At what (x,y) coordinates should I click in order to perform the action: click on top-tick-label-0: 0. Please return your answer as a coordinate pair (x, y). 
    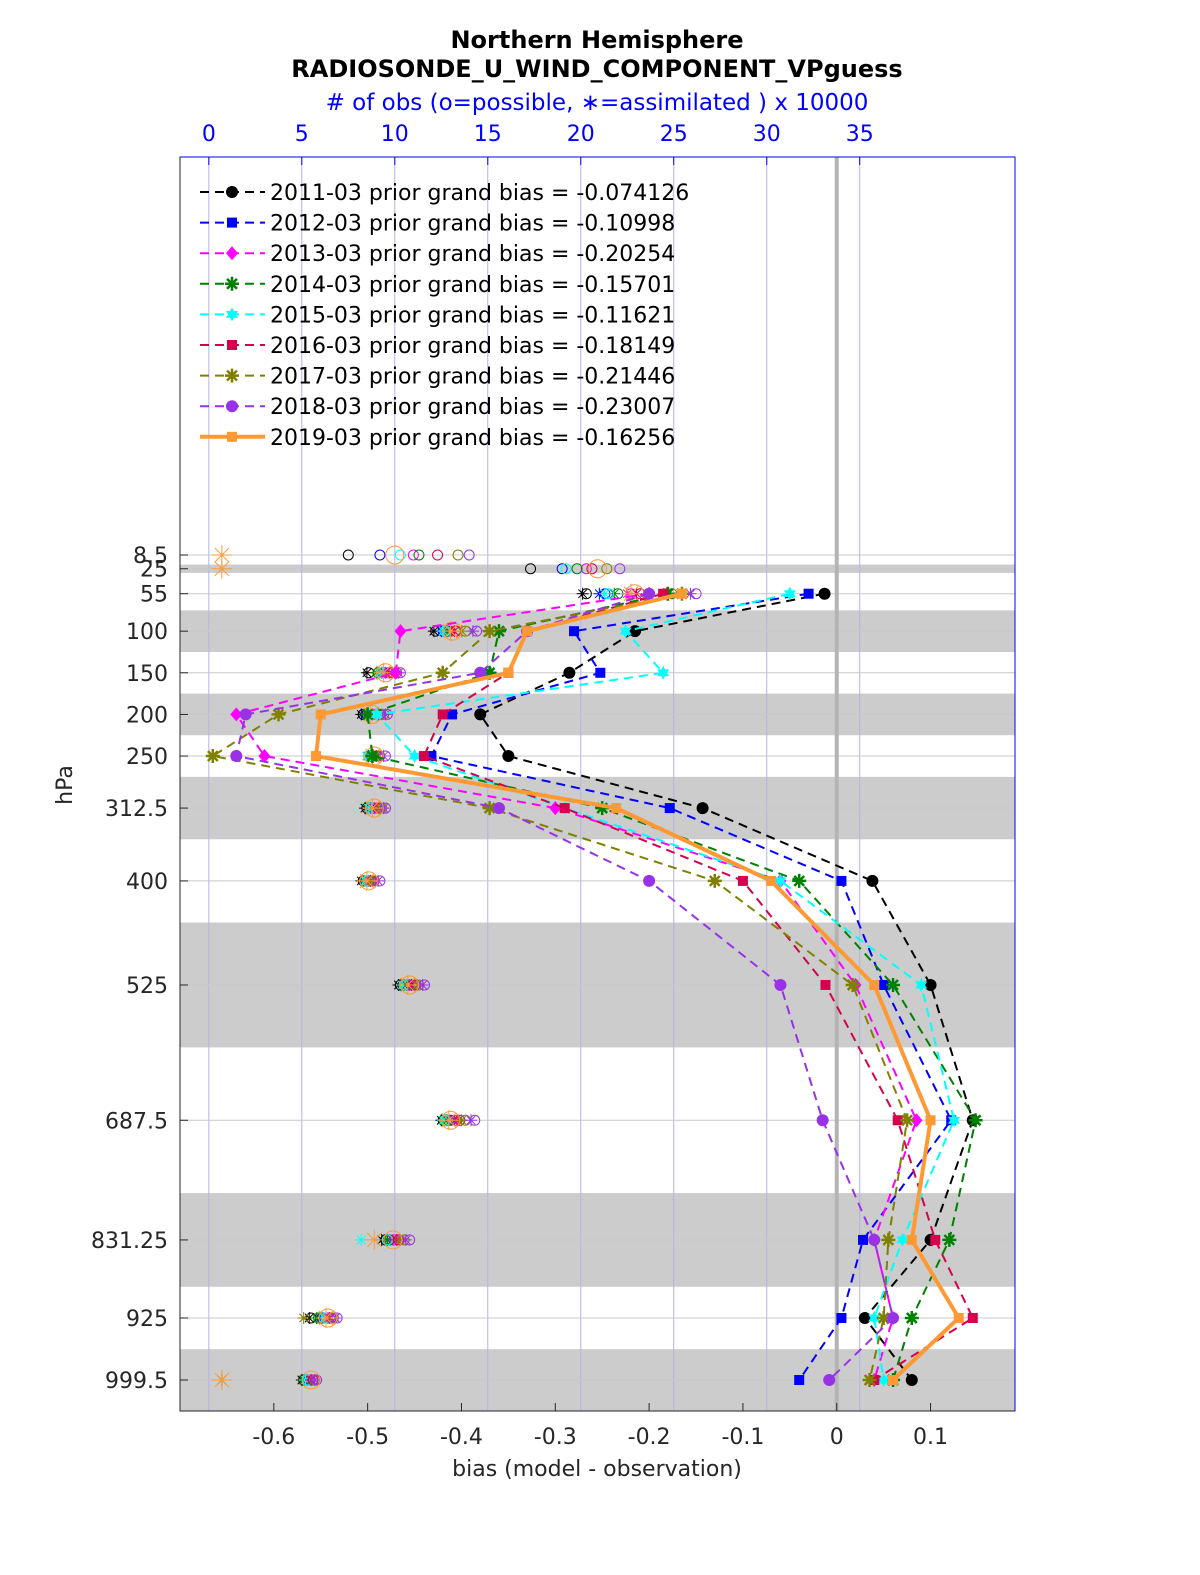
    Looking at the image, I should click on (209, 134).